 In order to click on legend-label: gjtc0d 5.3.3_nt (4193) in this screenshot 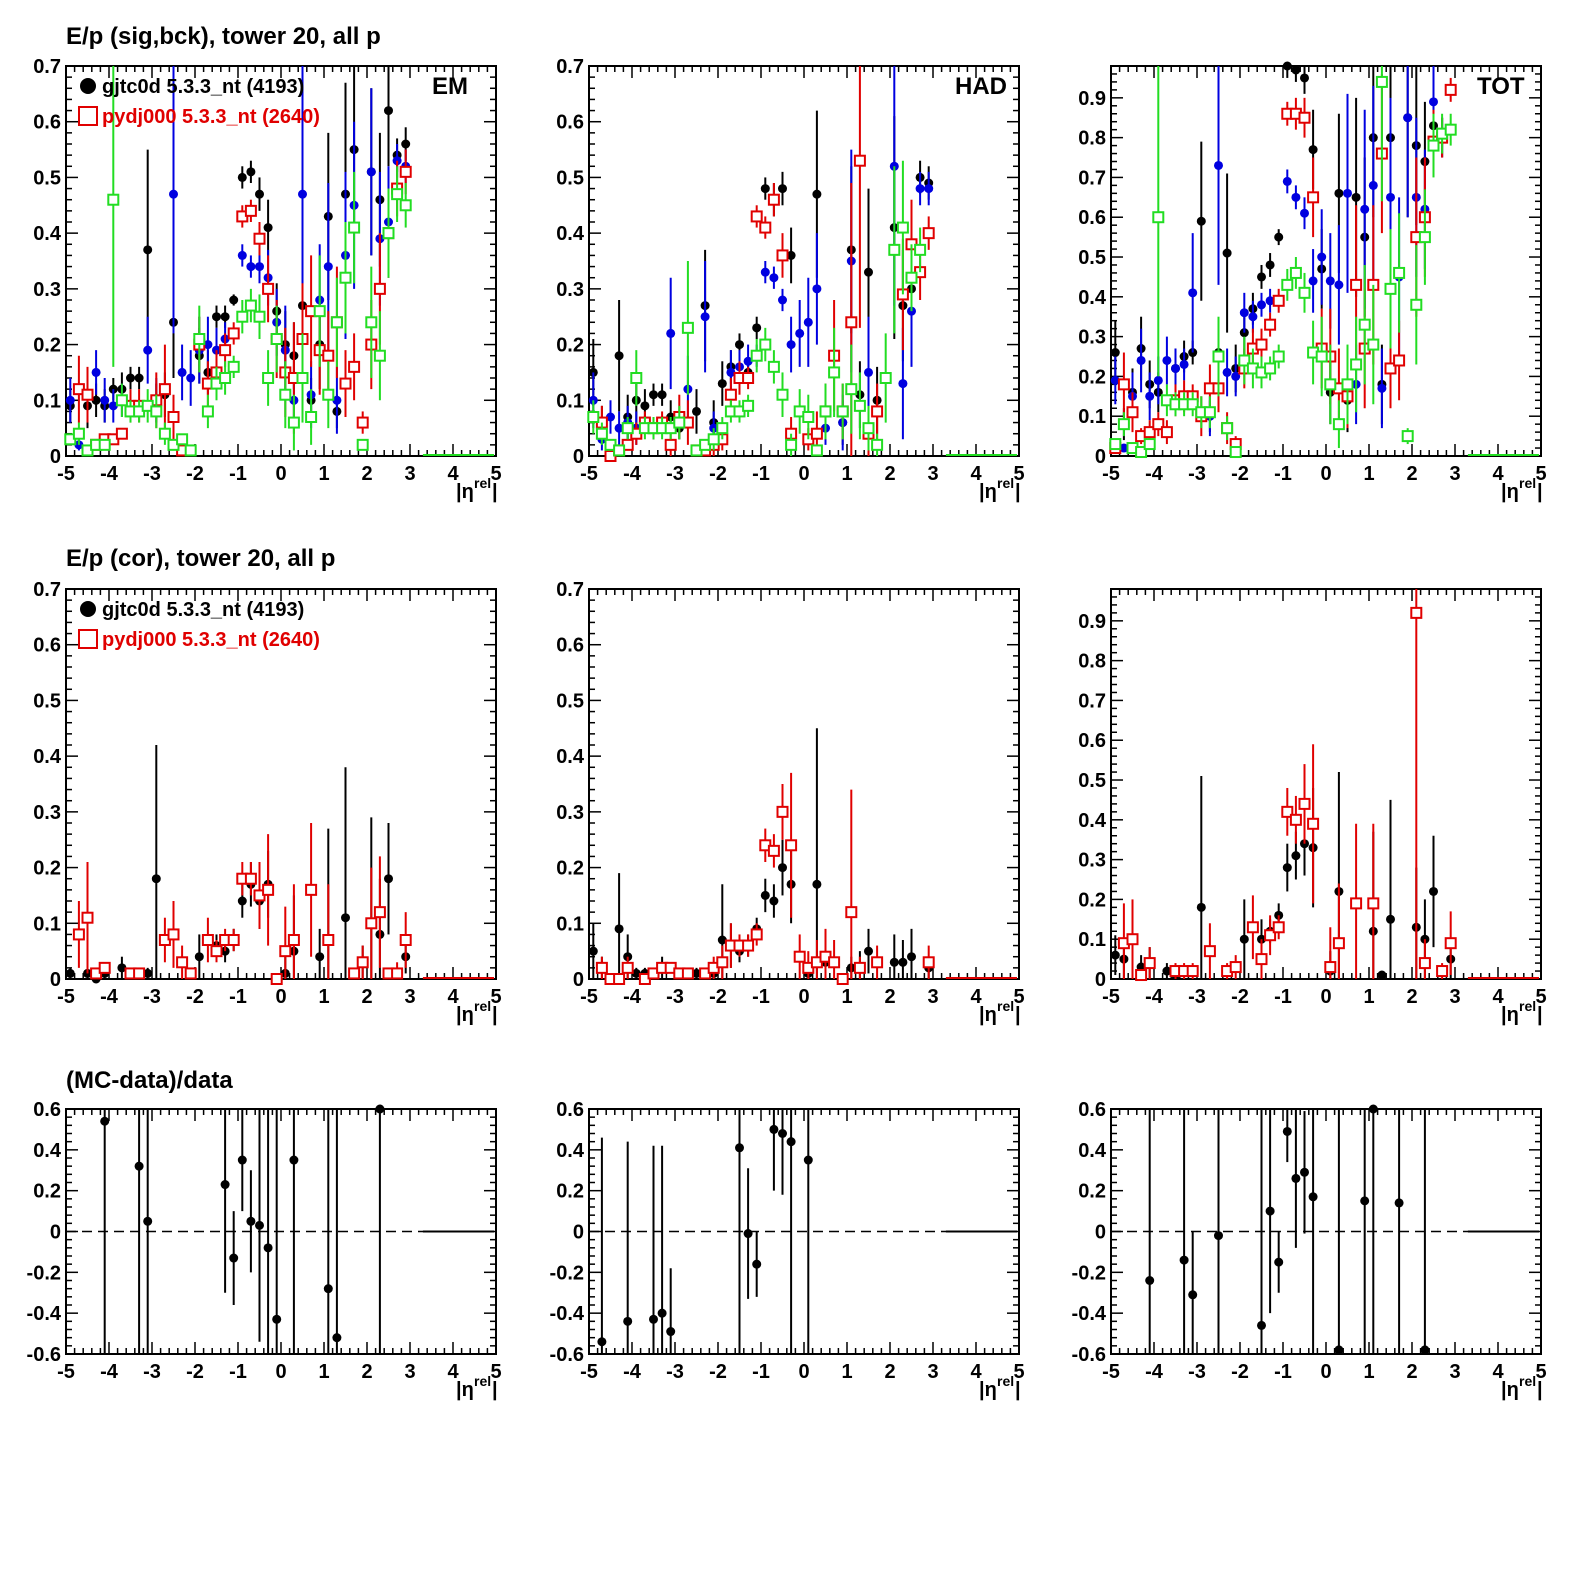, I will do `click(203, 610)`.